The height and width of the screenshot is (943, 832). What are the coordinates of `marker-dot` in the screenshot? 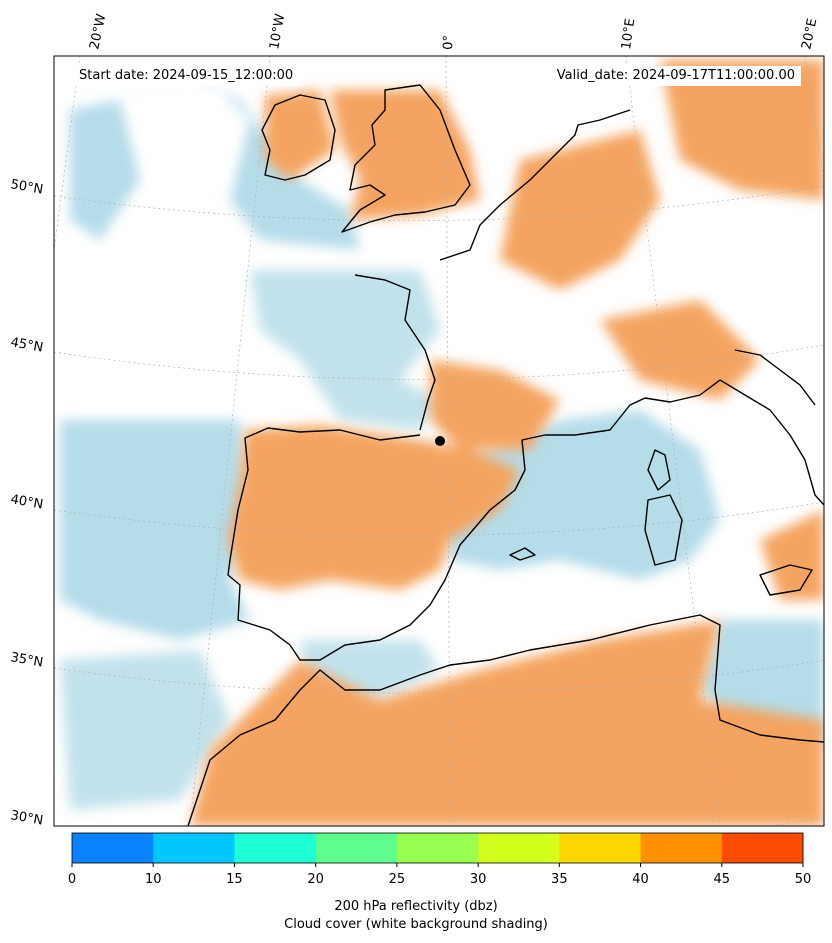 It's located at (440, 441).